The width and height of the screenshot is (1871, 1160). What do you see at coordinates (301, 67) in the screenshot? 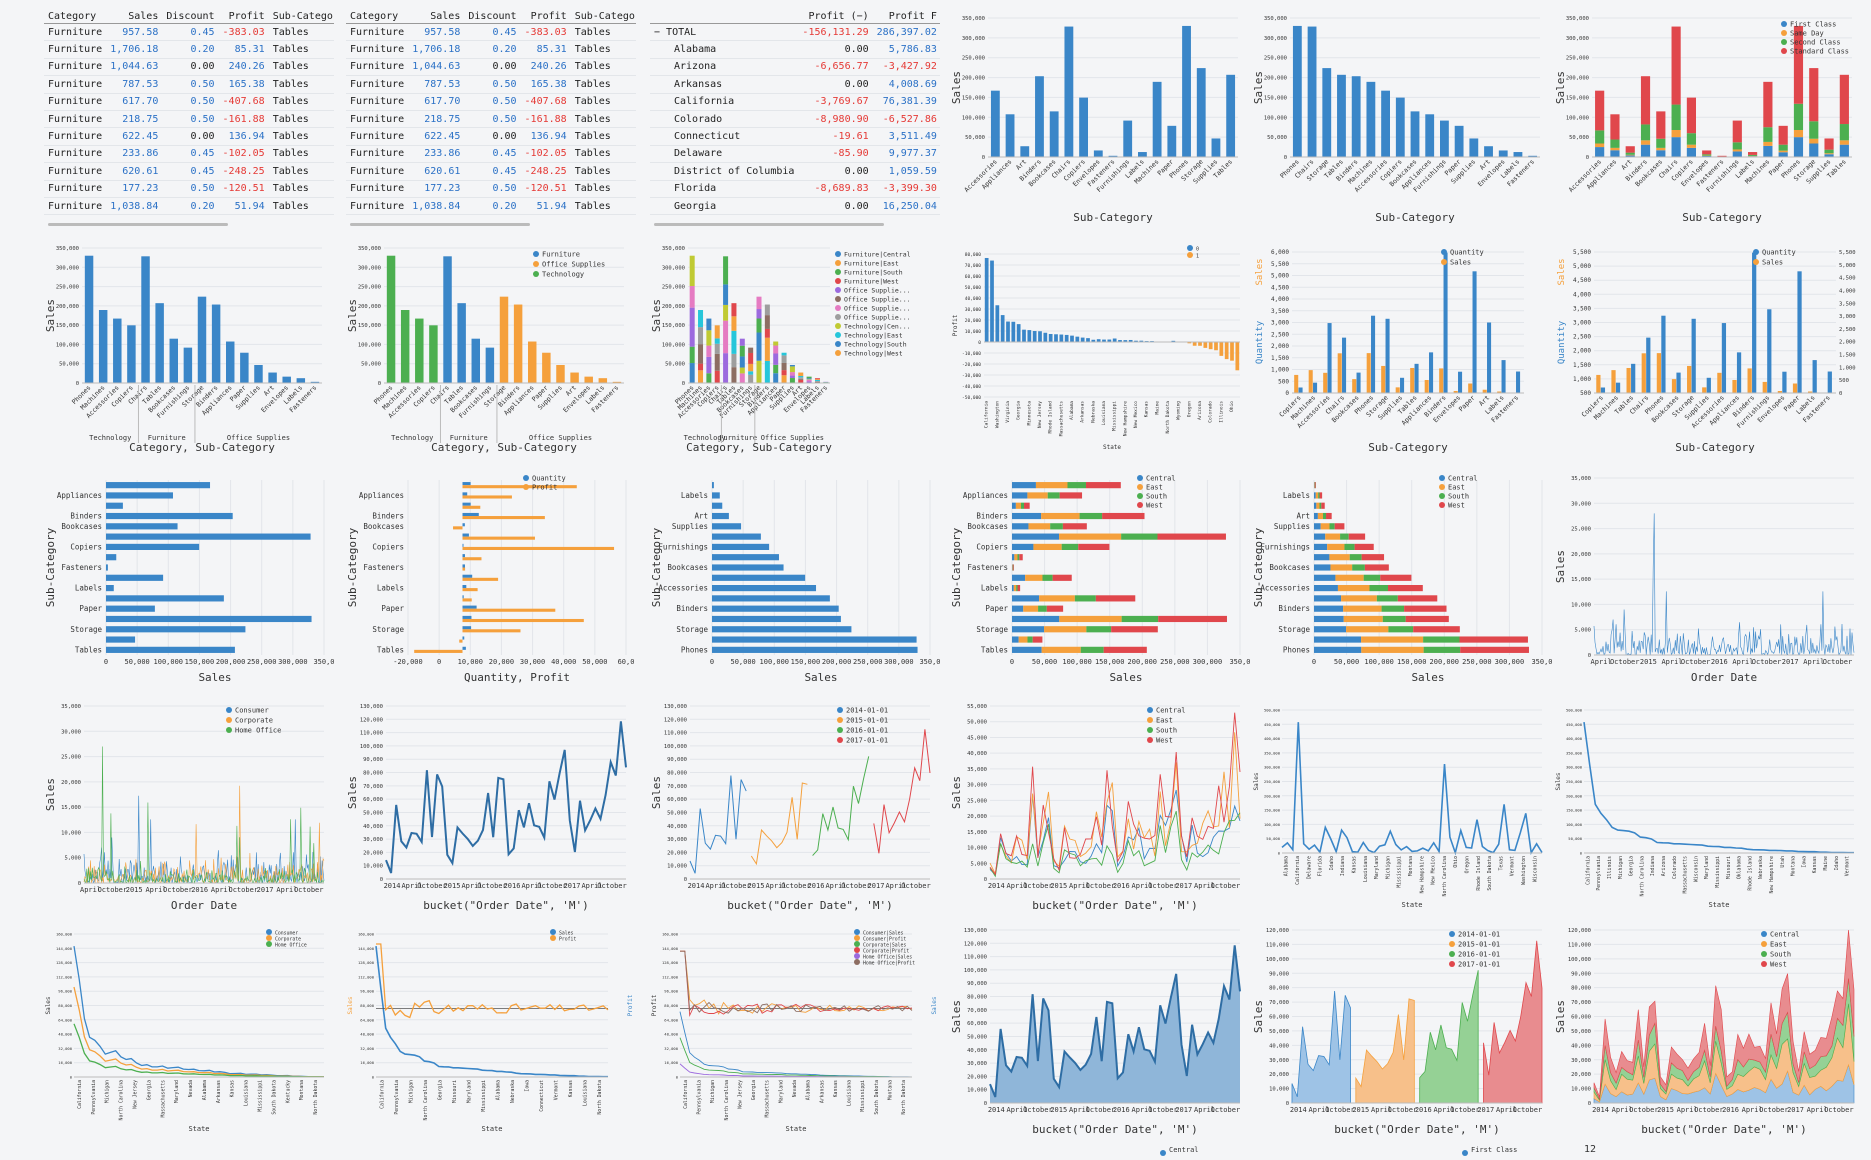
I see `table-cell: Tables` at bounding box center [301, 67].